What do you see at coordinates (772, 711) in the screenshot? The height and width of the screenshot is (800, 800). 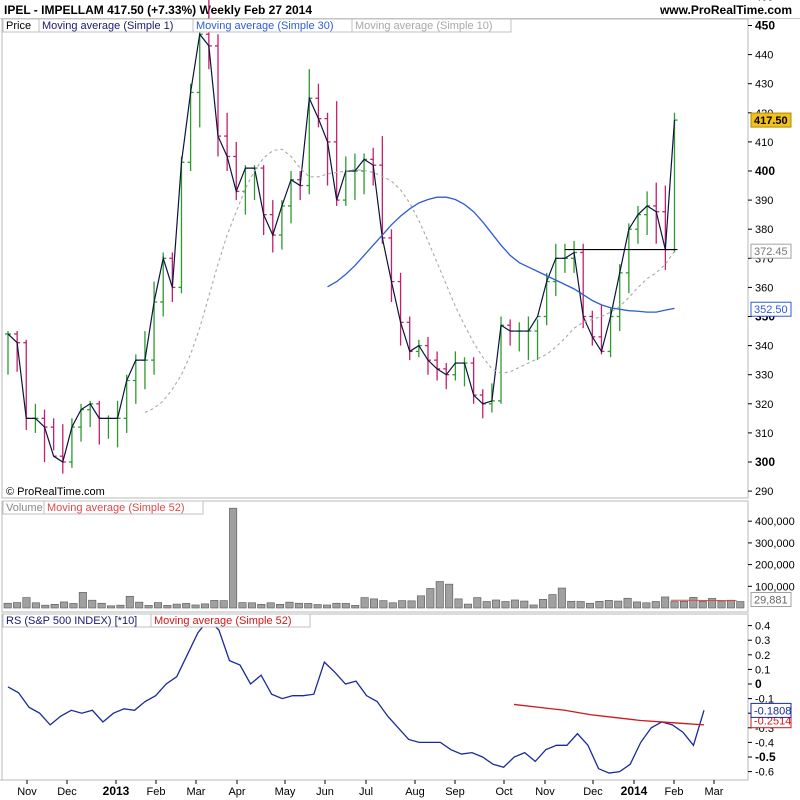 I see `svg-text: -0.1808` at bounding box center [772, 711].